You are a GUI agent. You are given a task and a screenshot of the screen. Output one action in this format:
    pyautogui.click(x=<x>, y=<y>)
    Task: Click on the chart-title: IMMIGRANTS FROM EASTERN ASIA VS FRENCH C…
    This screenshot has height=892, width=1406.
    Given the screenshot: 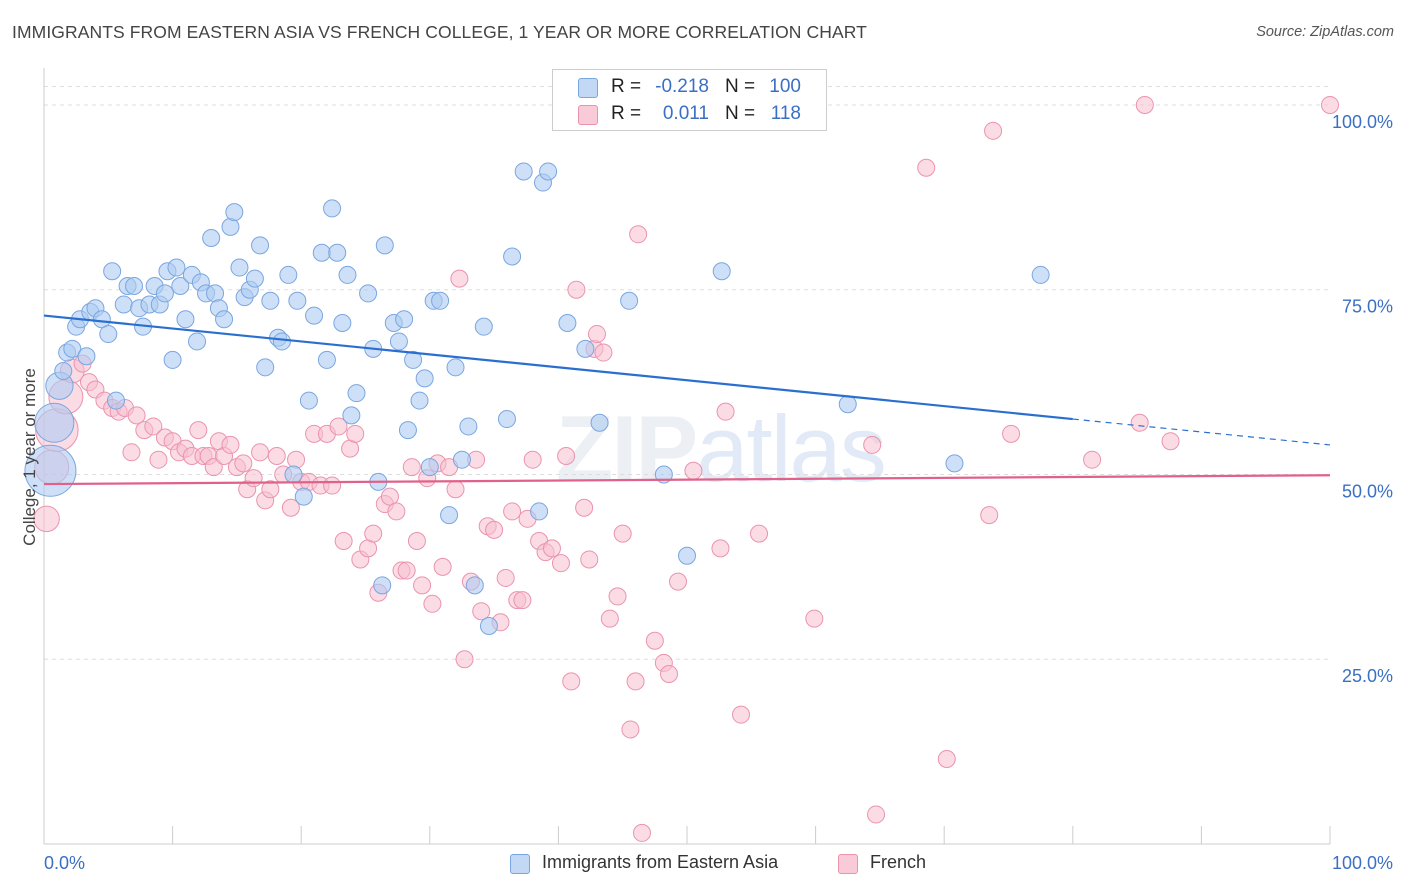 What is the action you would take?
    pyautogui.click(x=439, y=32)
    